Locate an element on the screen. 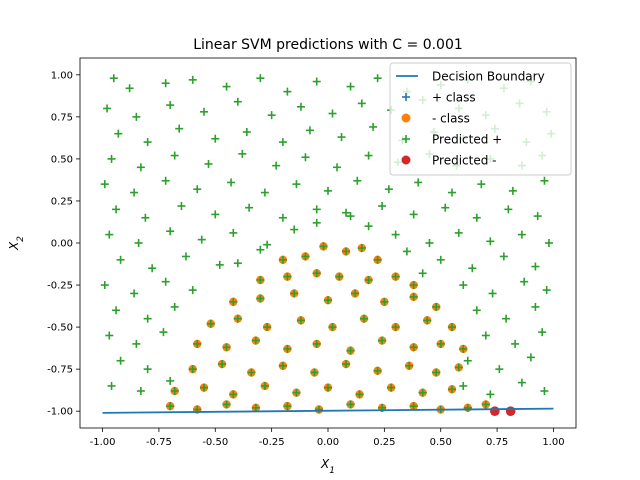  x-tick-label: 0.50 is located at coordinates (441, 442).